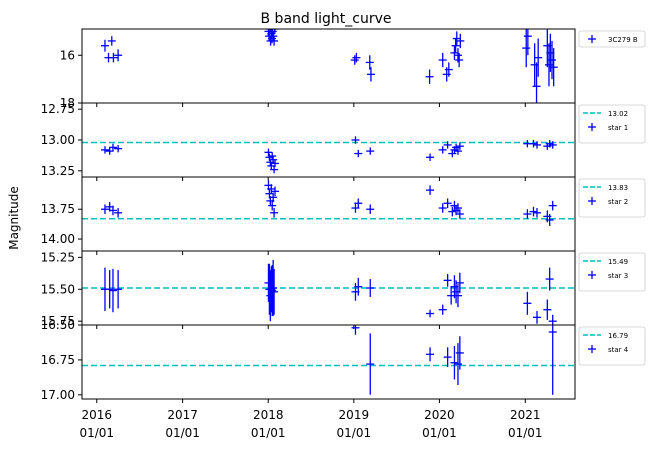 This screenshot has height=454, width=655. I want to click on legend-star4: 16.79 star 4, so click(612, 346).